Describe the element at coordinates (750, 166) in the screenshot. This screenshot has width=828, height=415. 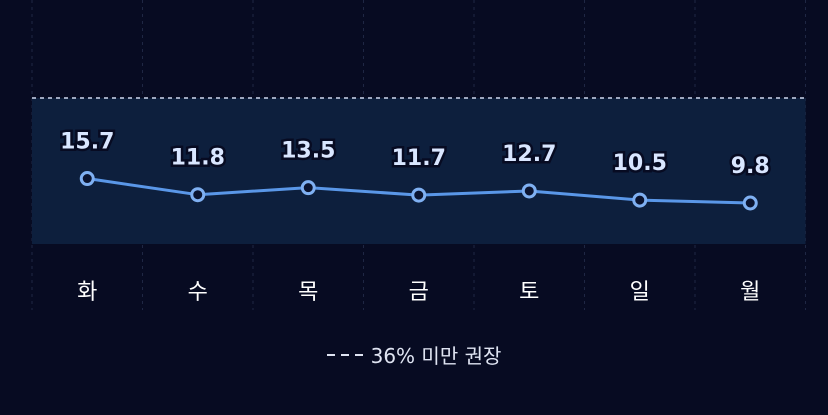
I see `data-label: 9.8` at that location.